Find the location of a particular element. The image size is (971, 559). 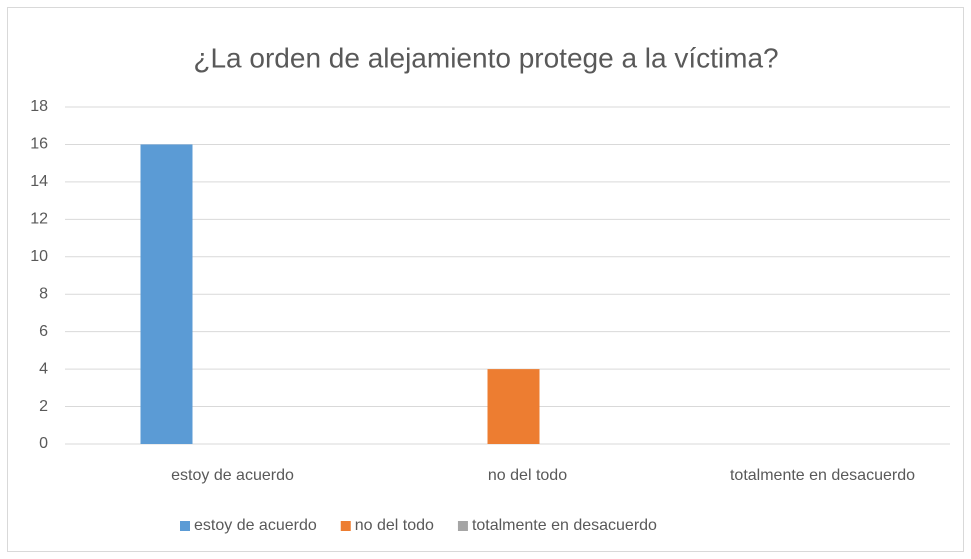

legend-label: no del todo is located at coordinates (394, 525).